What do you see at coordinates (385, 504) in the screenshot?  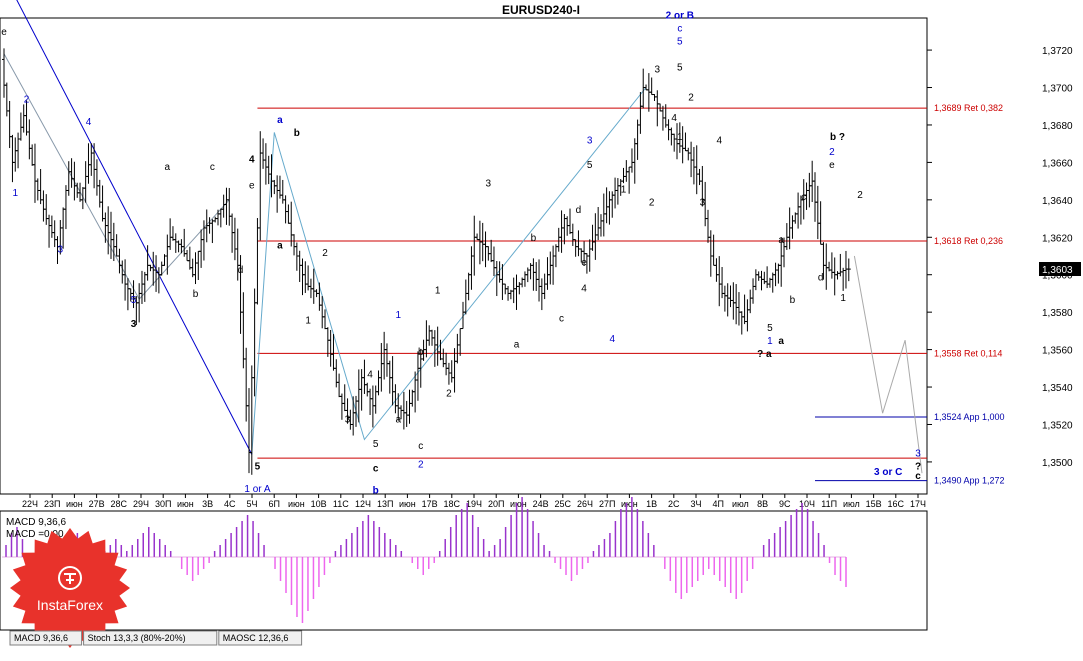 I see `time-tick-label: 13П` at bounding box center [385, 504].